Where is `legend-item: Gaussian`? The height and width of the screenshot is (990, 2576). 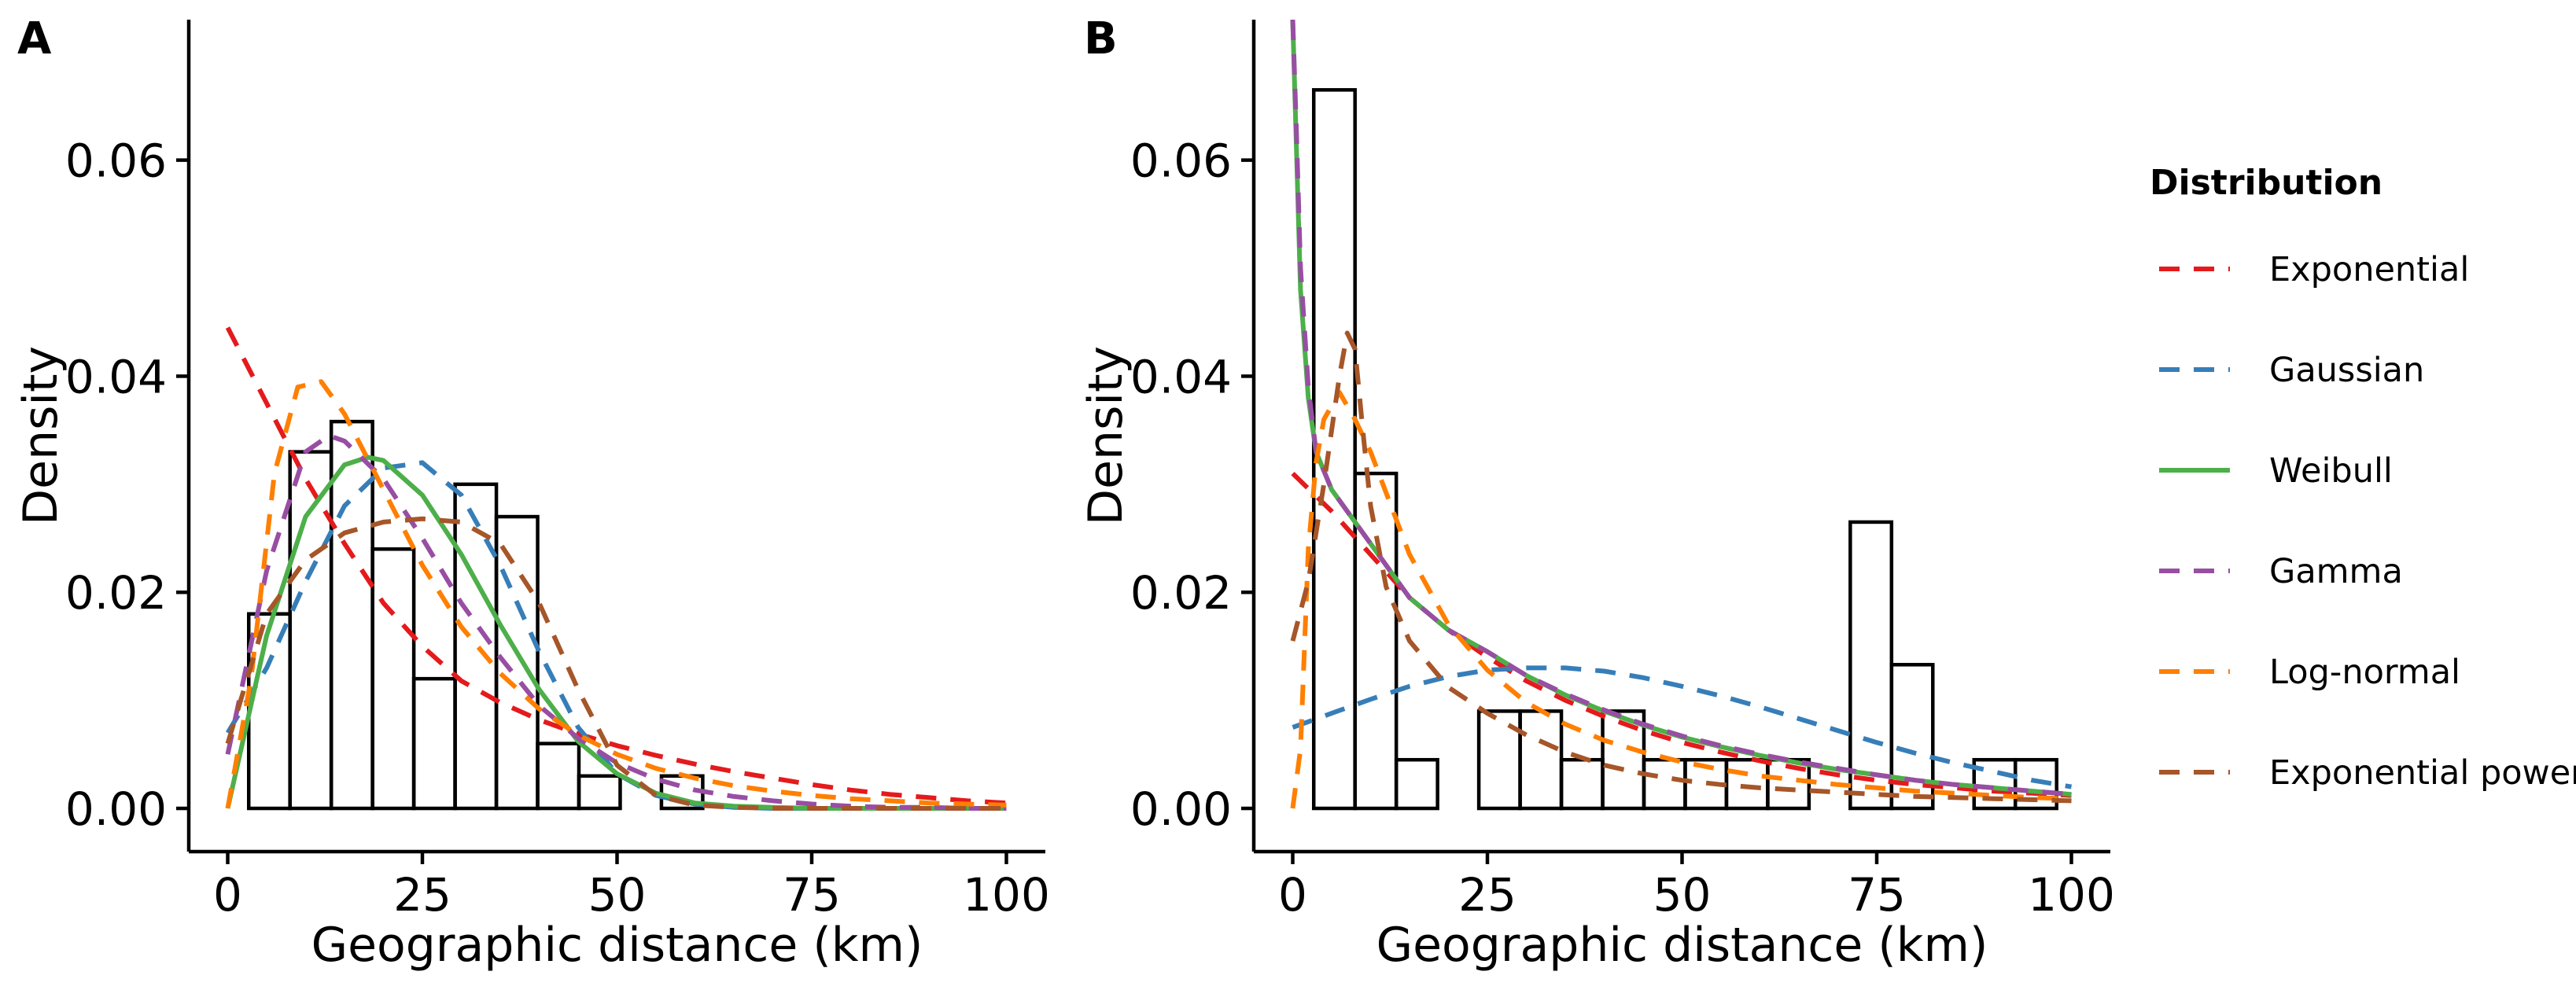
legend-item: Gaussian is located at coordinates (2291, 370).